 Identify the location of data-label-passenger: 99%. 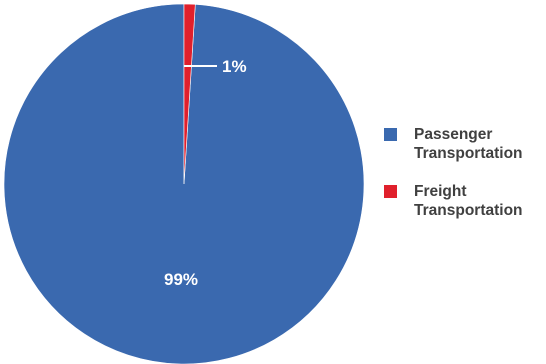
(181, 279).